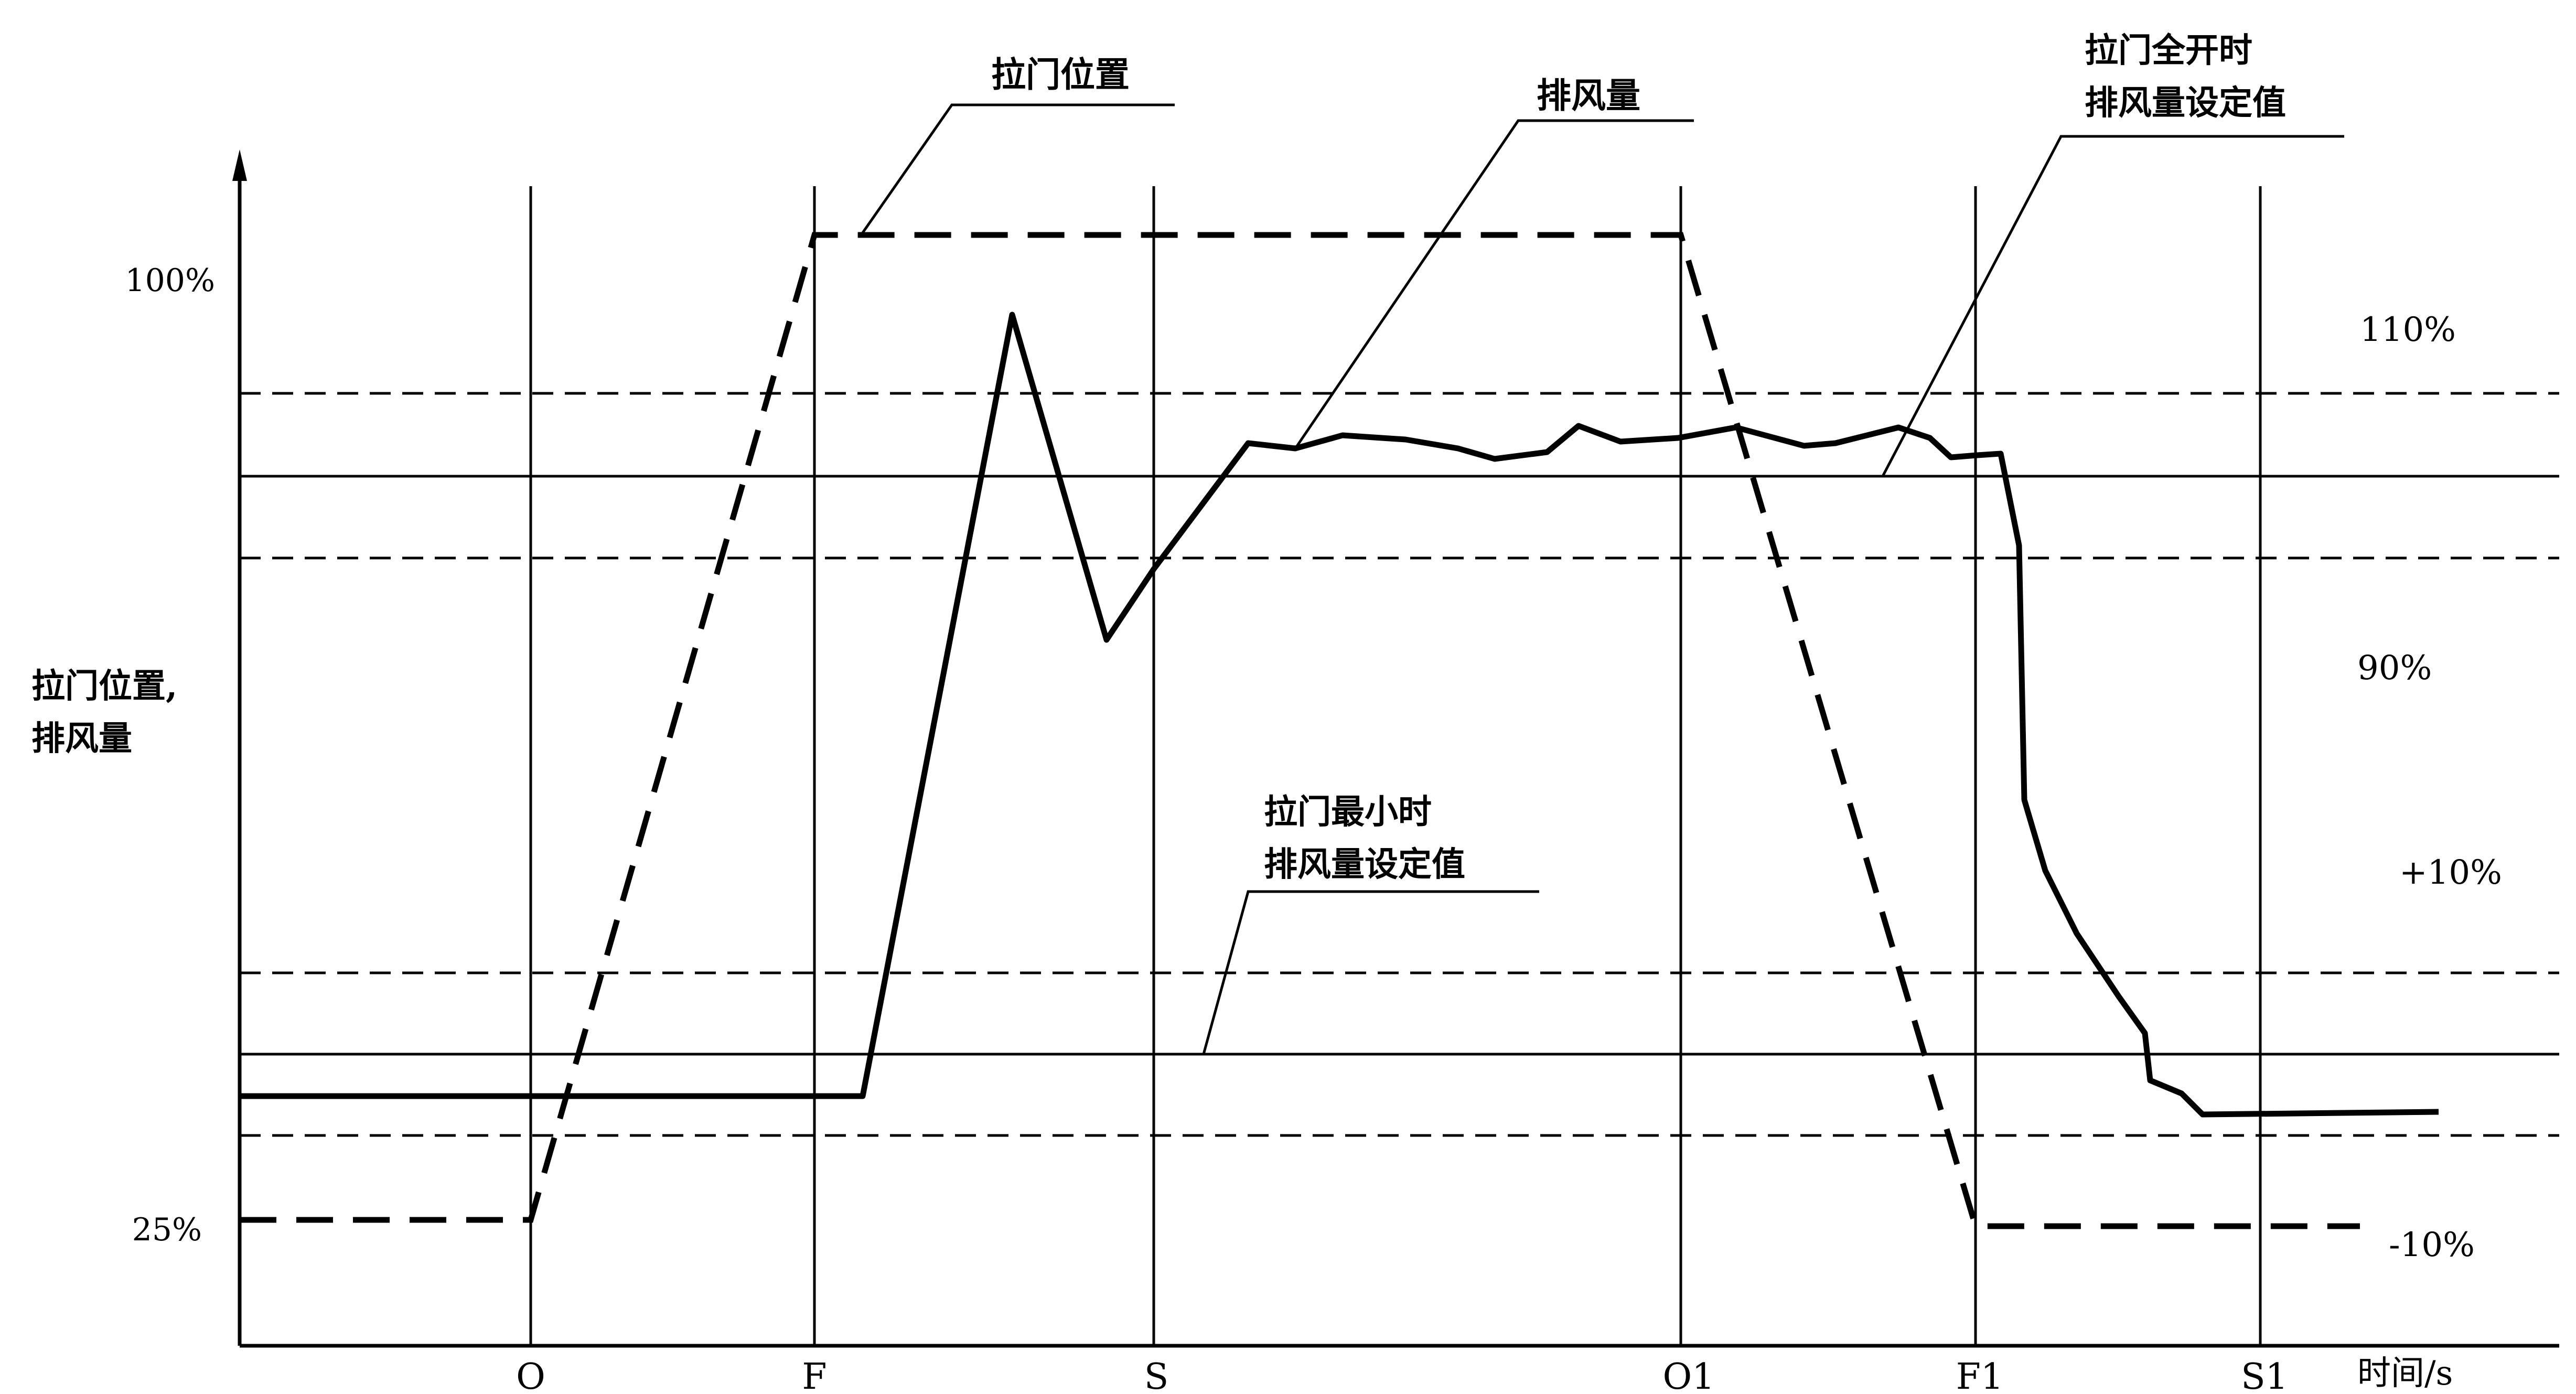  What do you see at coordinates (2264, 1375) in the screenshot?
I see `x-tick-s1: S1` at bounding box center [2264, 1375].